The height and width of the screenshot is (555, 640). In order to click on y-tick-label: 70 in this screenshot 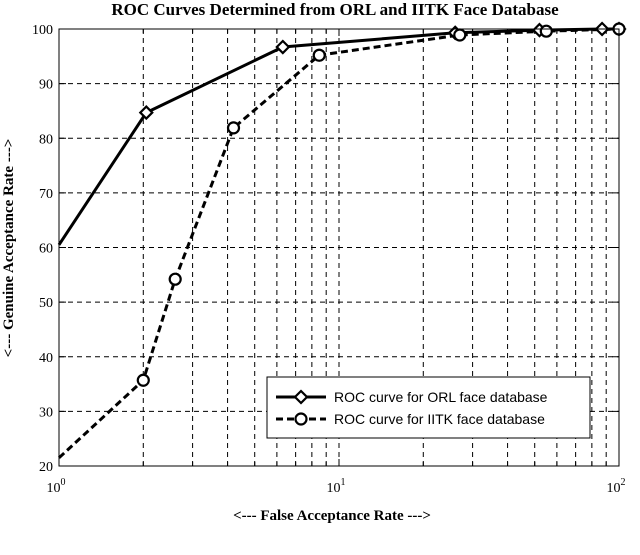, I will do `click(46, 194)`.